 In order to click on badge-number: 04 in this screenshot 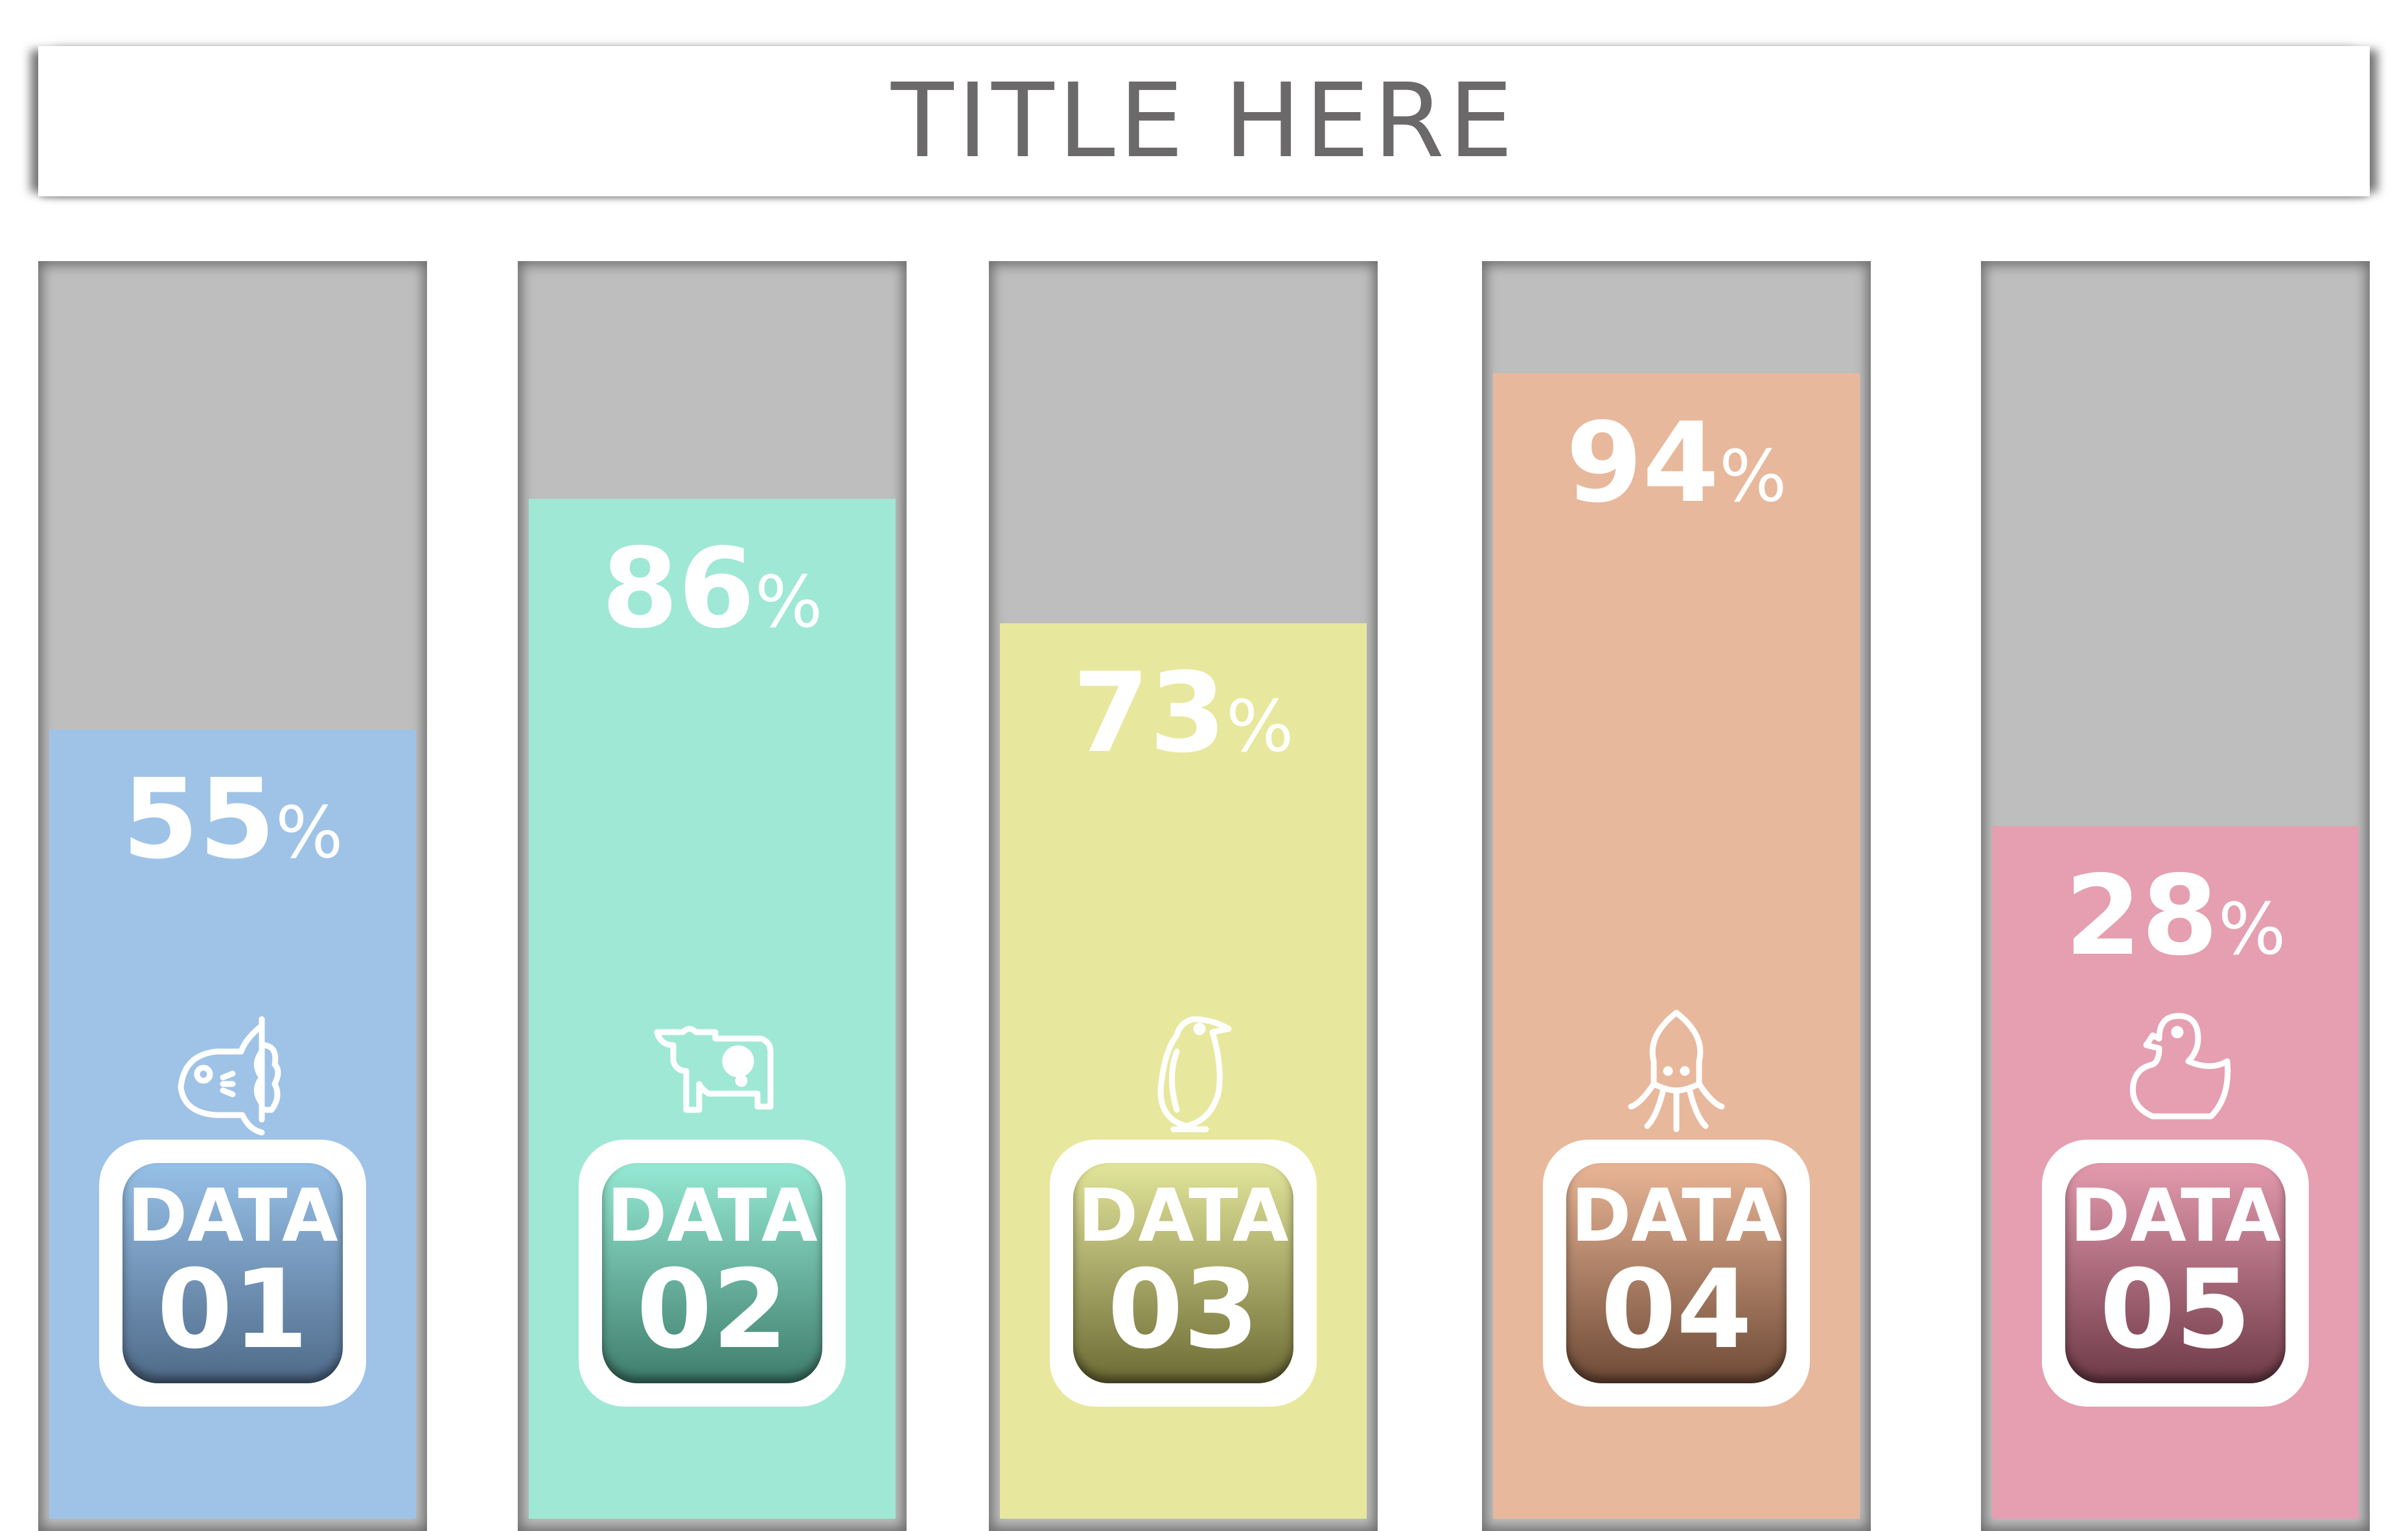, I will do `click(1677, 1309)`.